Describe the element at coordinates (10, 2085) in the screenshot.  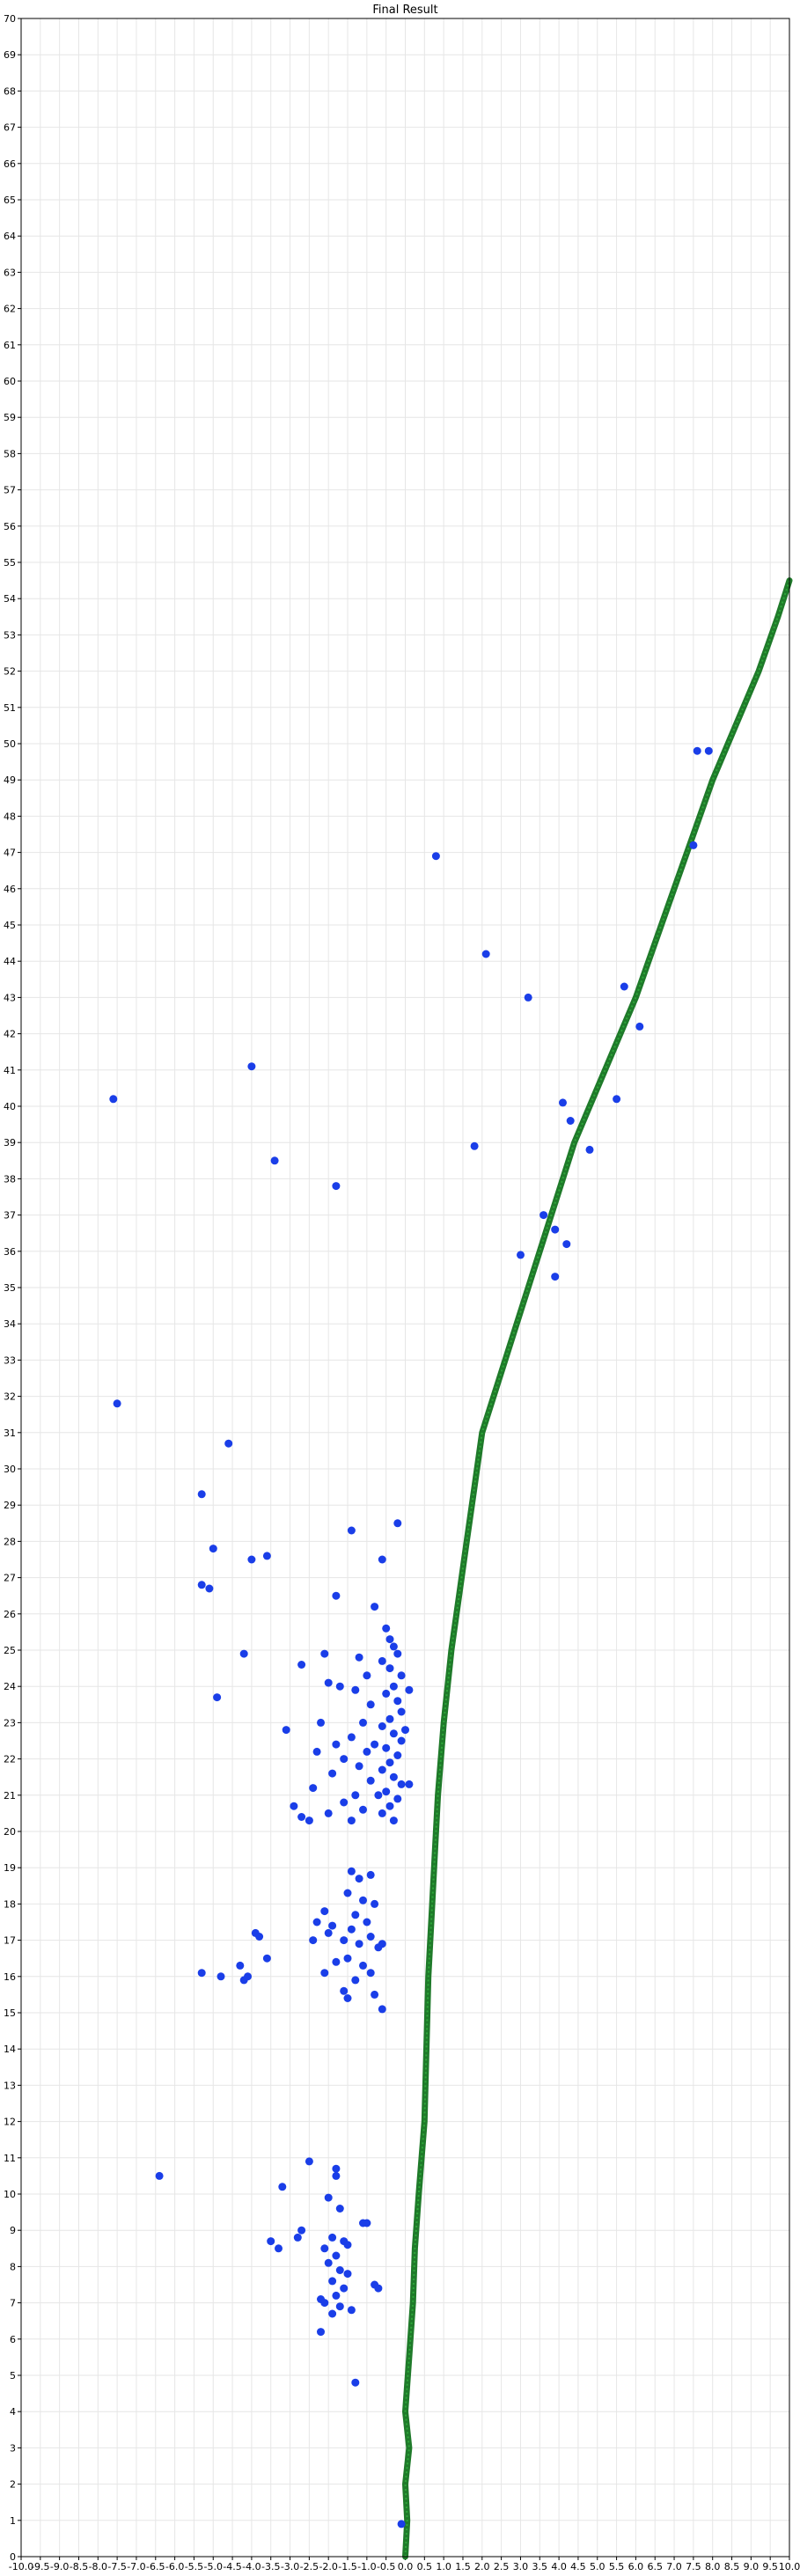
I see `y-tick-label: 13` at that location.